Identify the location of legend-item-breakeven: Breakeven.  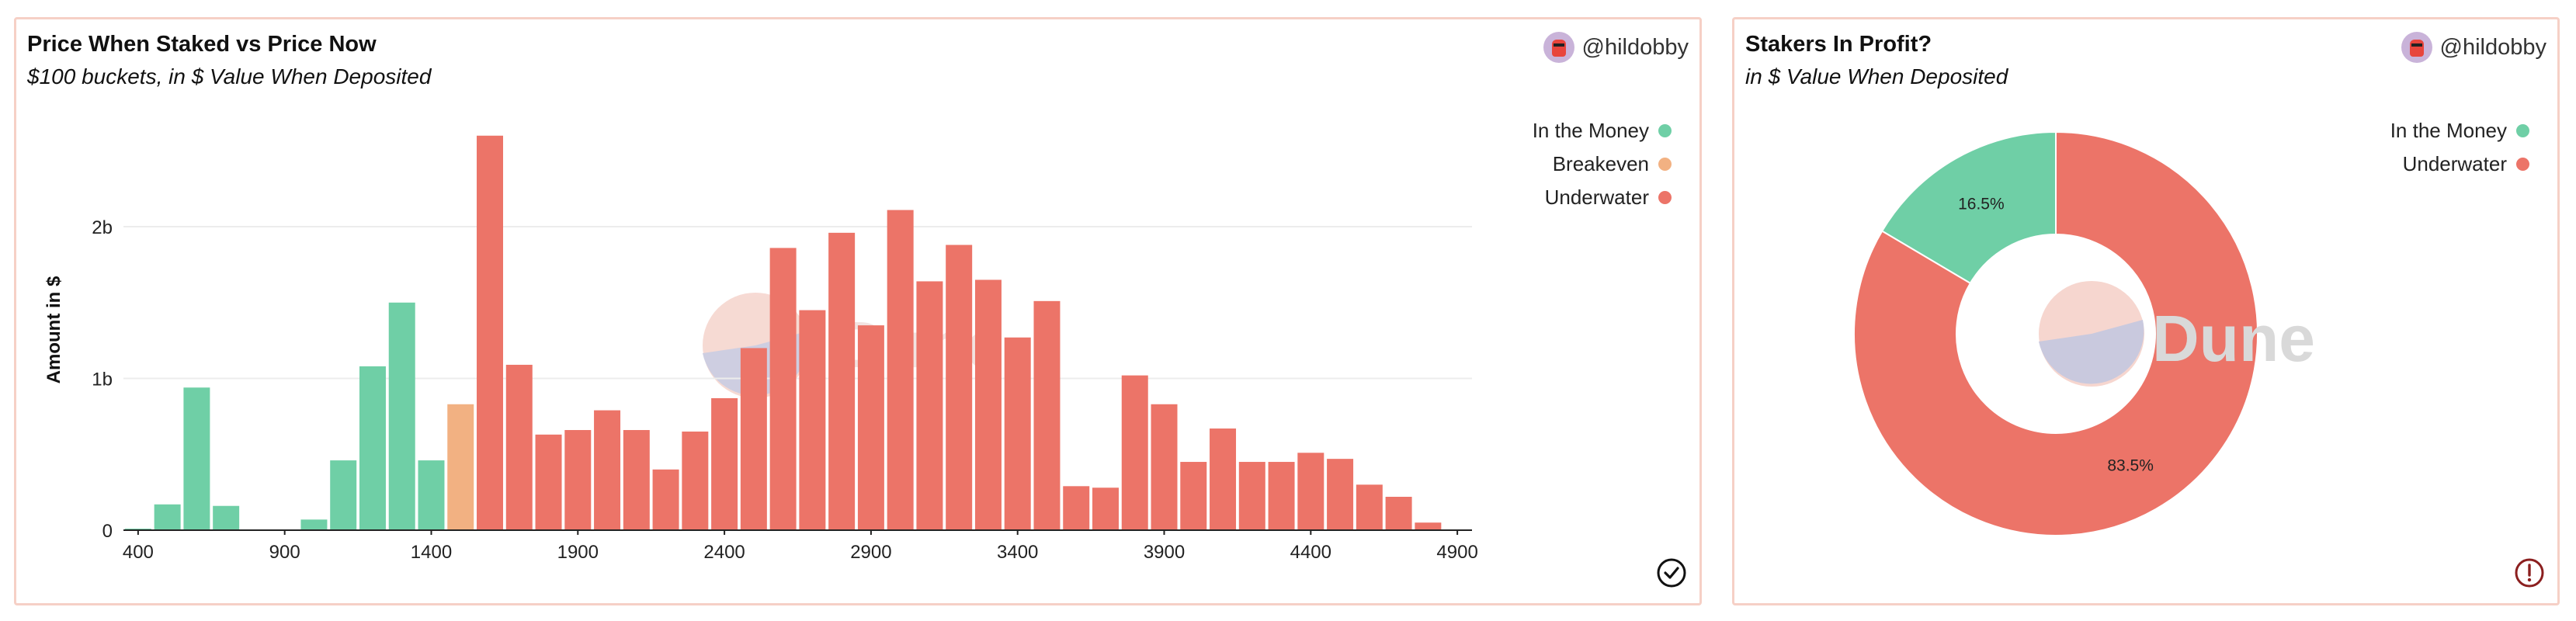
(1613, 164).